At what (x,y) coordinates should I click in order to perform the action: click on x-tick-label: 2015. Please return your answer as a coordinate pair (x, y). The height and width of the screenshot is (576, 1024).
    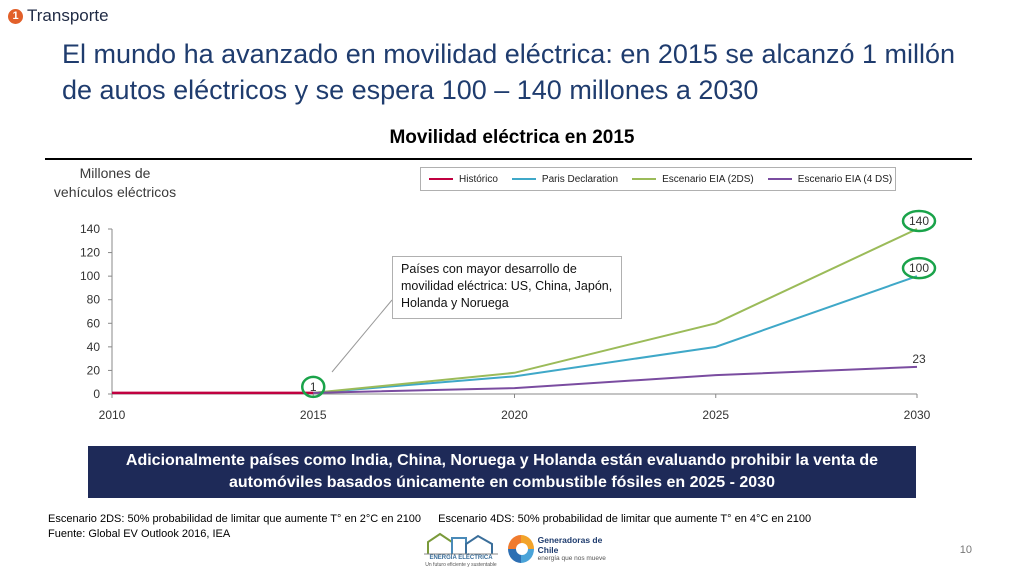
    Looking at the image, I should click on (313, 415).